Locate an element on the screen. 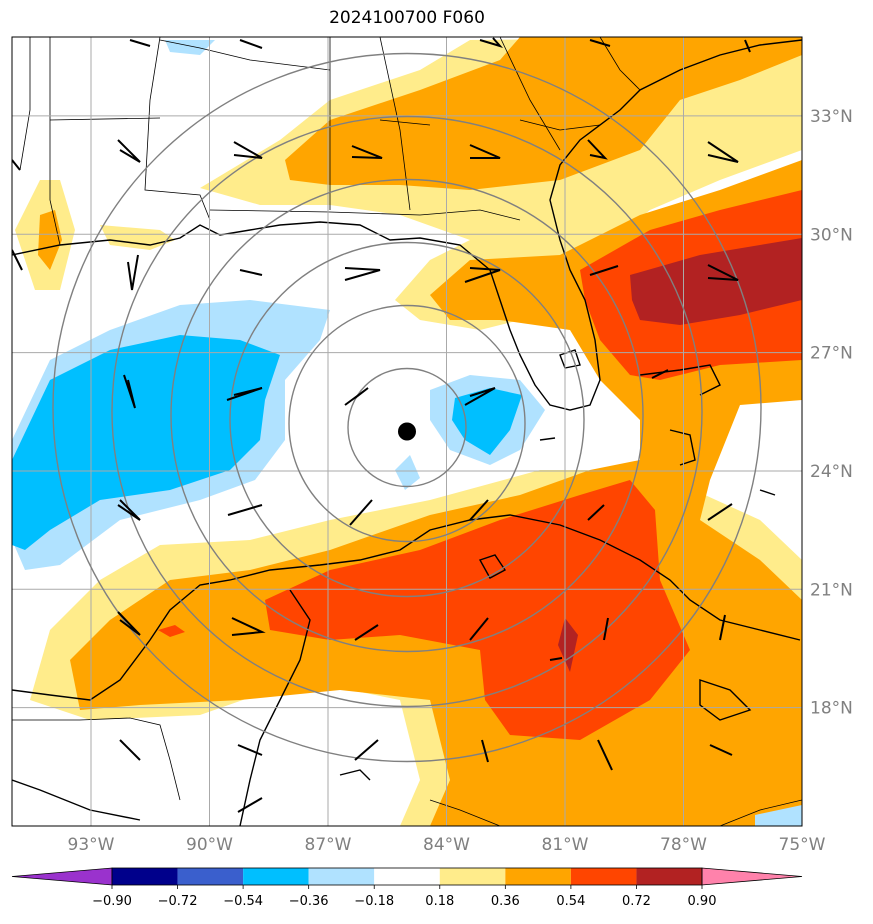 The height and width of the screenshot is (924, 873). colorbar-tick-label: 0.54 is located at coordinates (570, 901).